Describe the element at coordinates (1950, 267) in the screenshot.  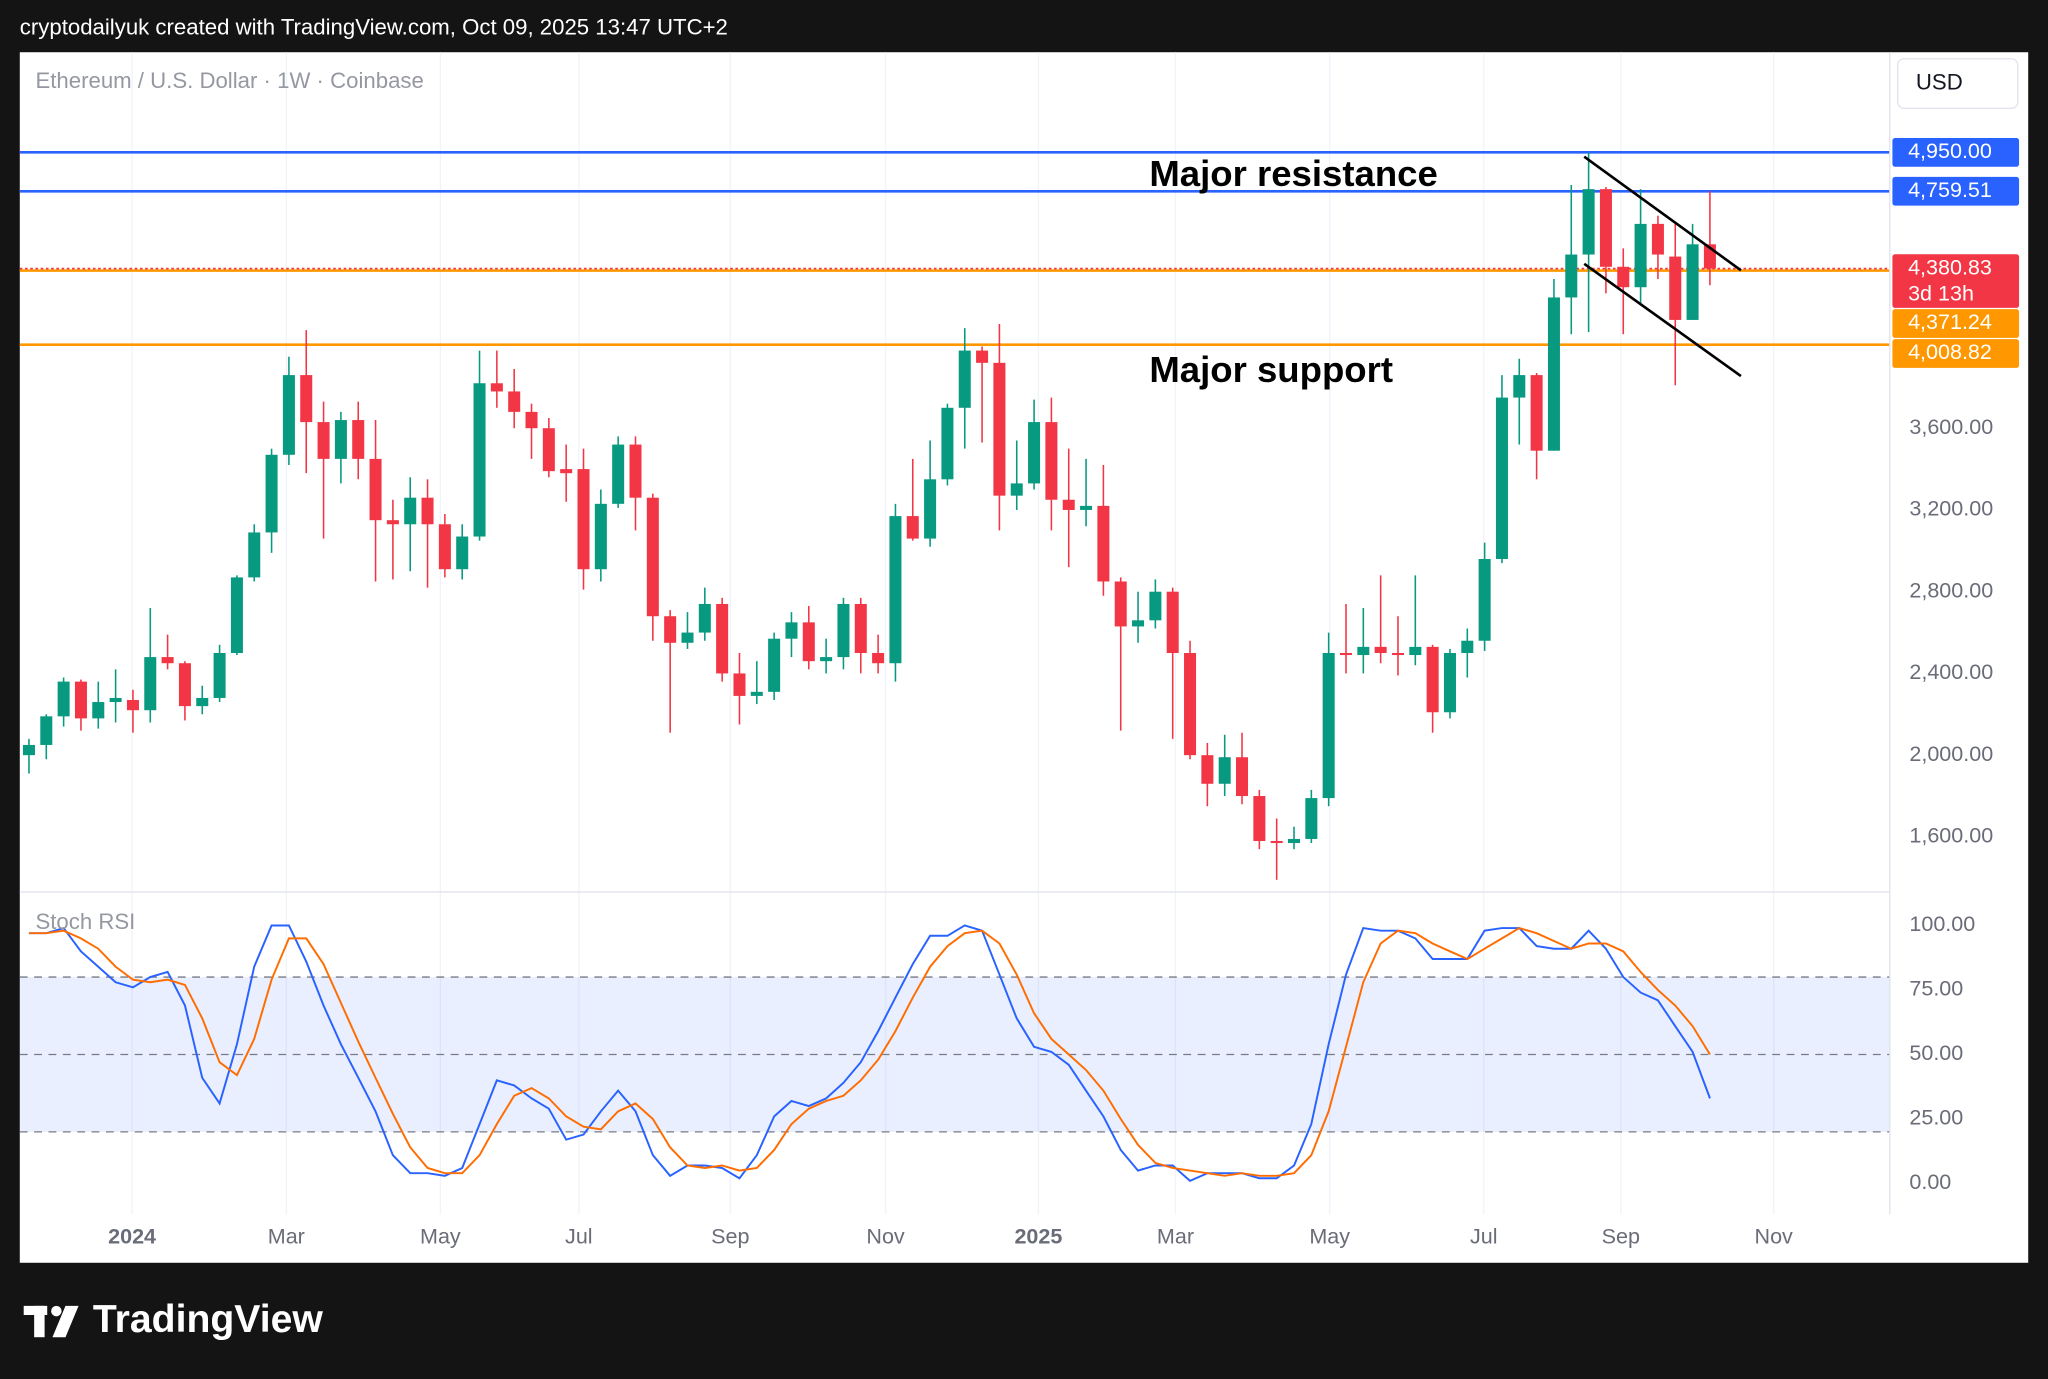
I see `level-label: 4,380.83` at that location.